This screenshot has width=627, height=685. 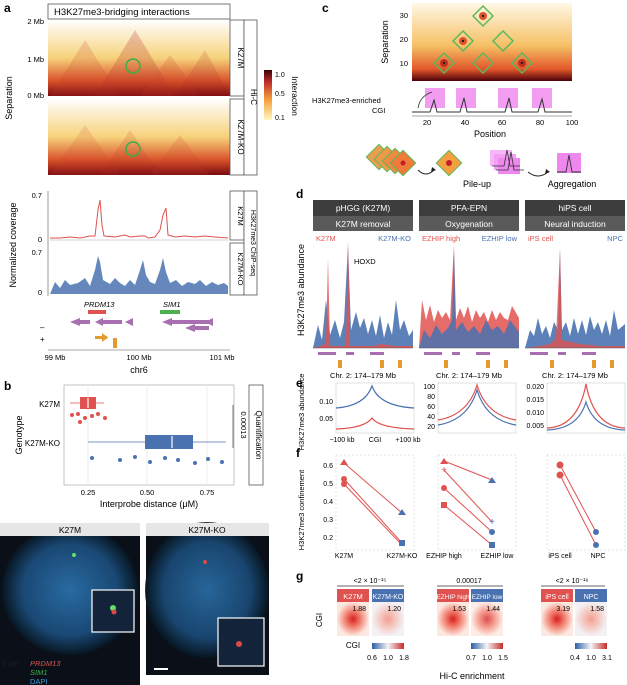 I want to click on svg-text: K27M, so click(x=353, y=596).